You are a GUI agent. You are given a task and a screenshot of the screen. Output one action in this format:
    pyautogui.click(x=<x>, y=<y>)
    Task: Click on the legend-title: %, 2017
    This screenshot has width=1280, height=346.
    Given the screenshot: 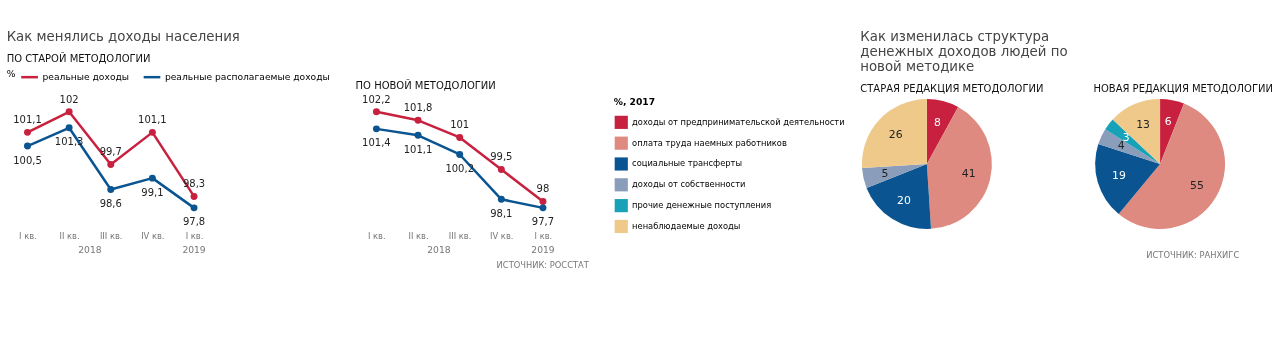 What is the action you would take?
    pyautogui.click(x=634, y=101)
    